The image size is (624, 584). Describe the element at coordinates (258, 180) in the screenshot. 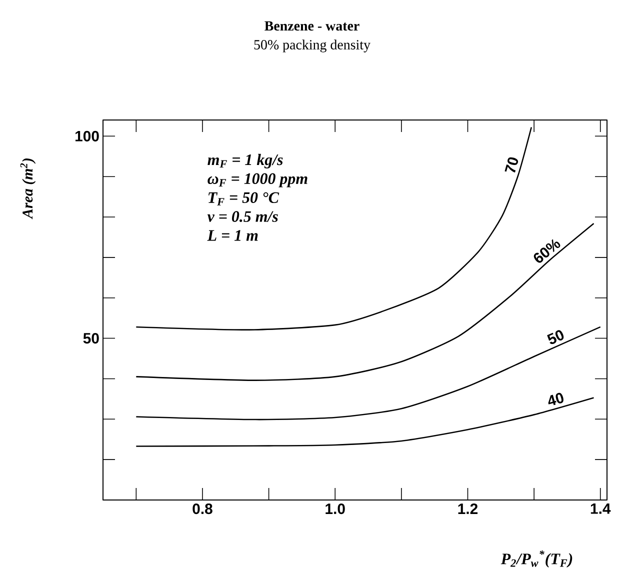

I see `annotation: ω$_{F}$ = 1000 ppm` at that location.